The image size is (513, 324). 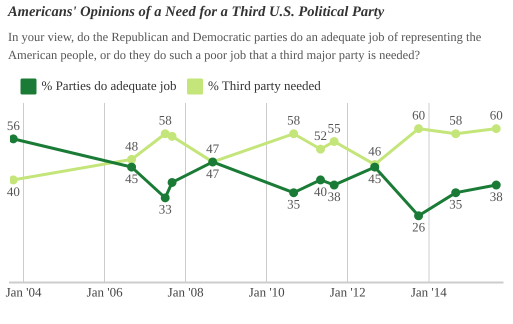 What do you see at coordinates (419, 227) in the screenshot?
I see `data-label: 26` at bounding box center [419, 227].